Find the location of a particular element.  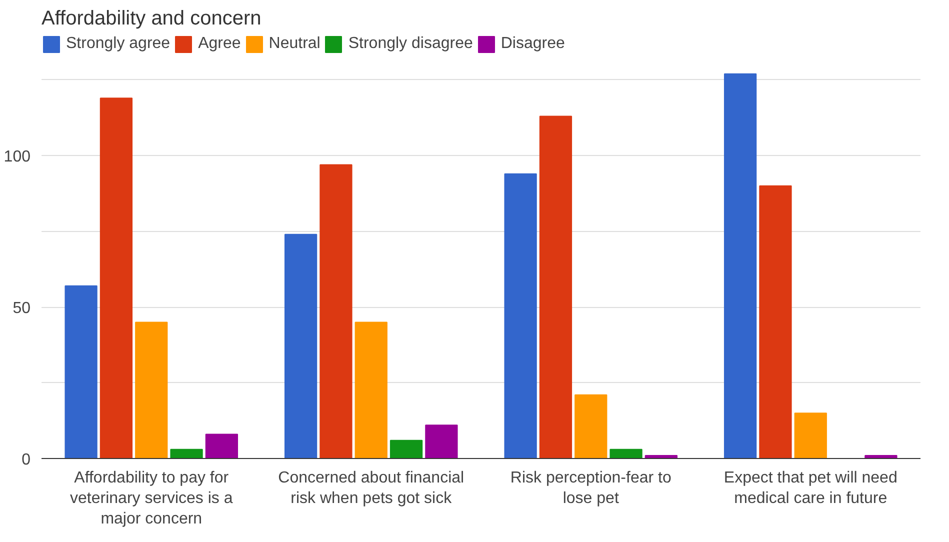

legend-label: Strongly disagree is located at coordinates (410, 44).